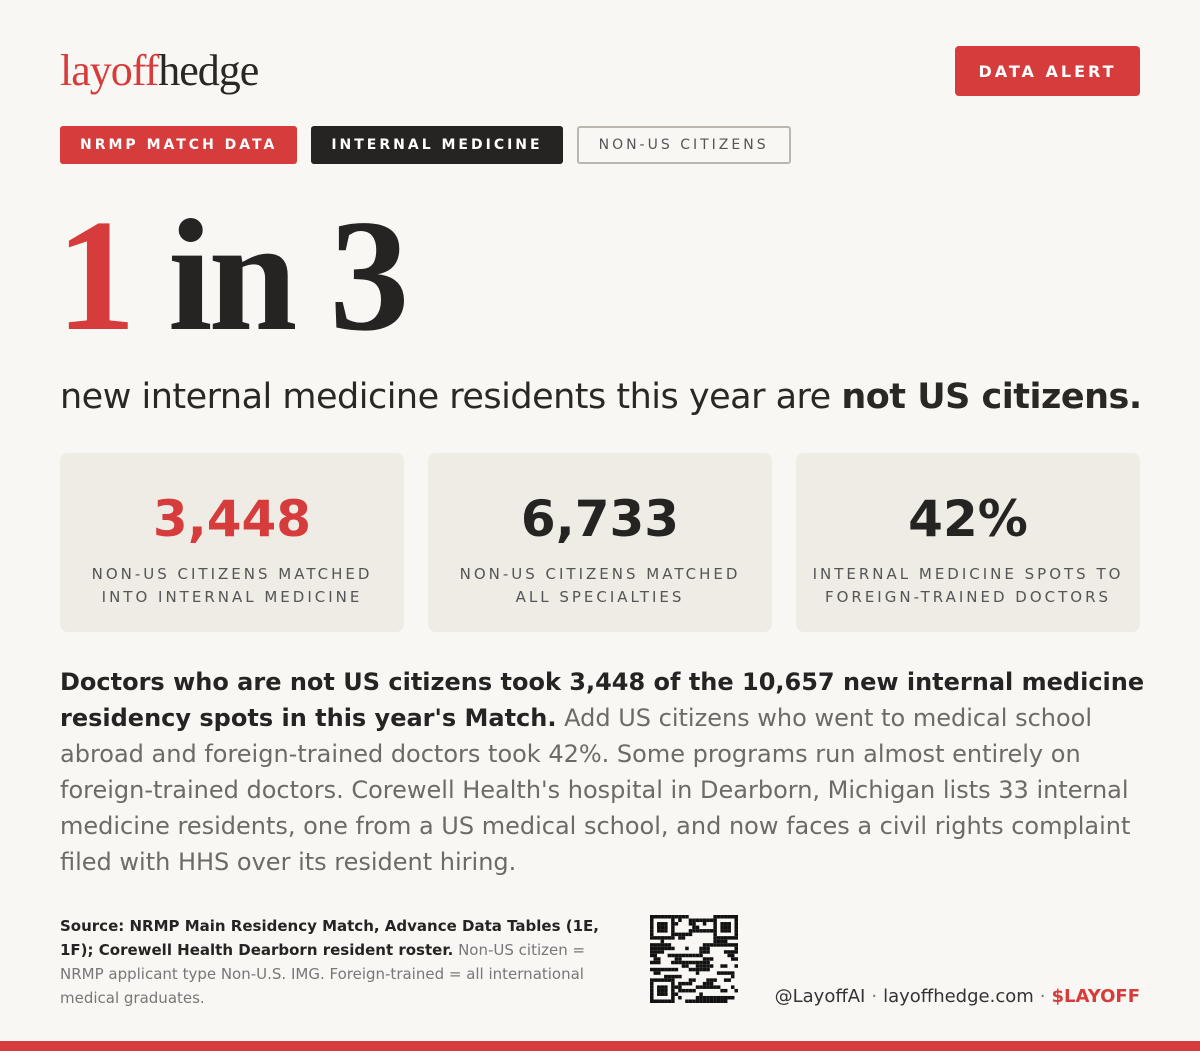 This screenshot has height=1051, width=1200. Describe the element at coordinates (968, 574) in the screenshot. I see `stat-label-line: INTERNAL MEDICINE SPOTS TO` at that location.